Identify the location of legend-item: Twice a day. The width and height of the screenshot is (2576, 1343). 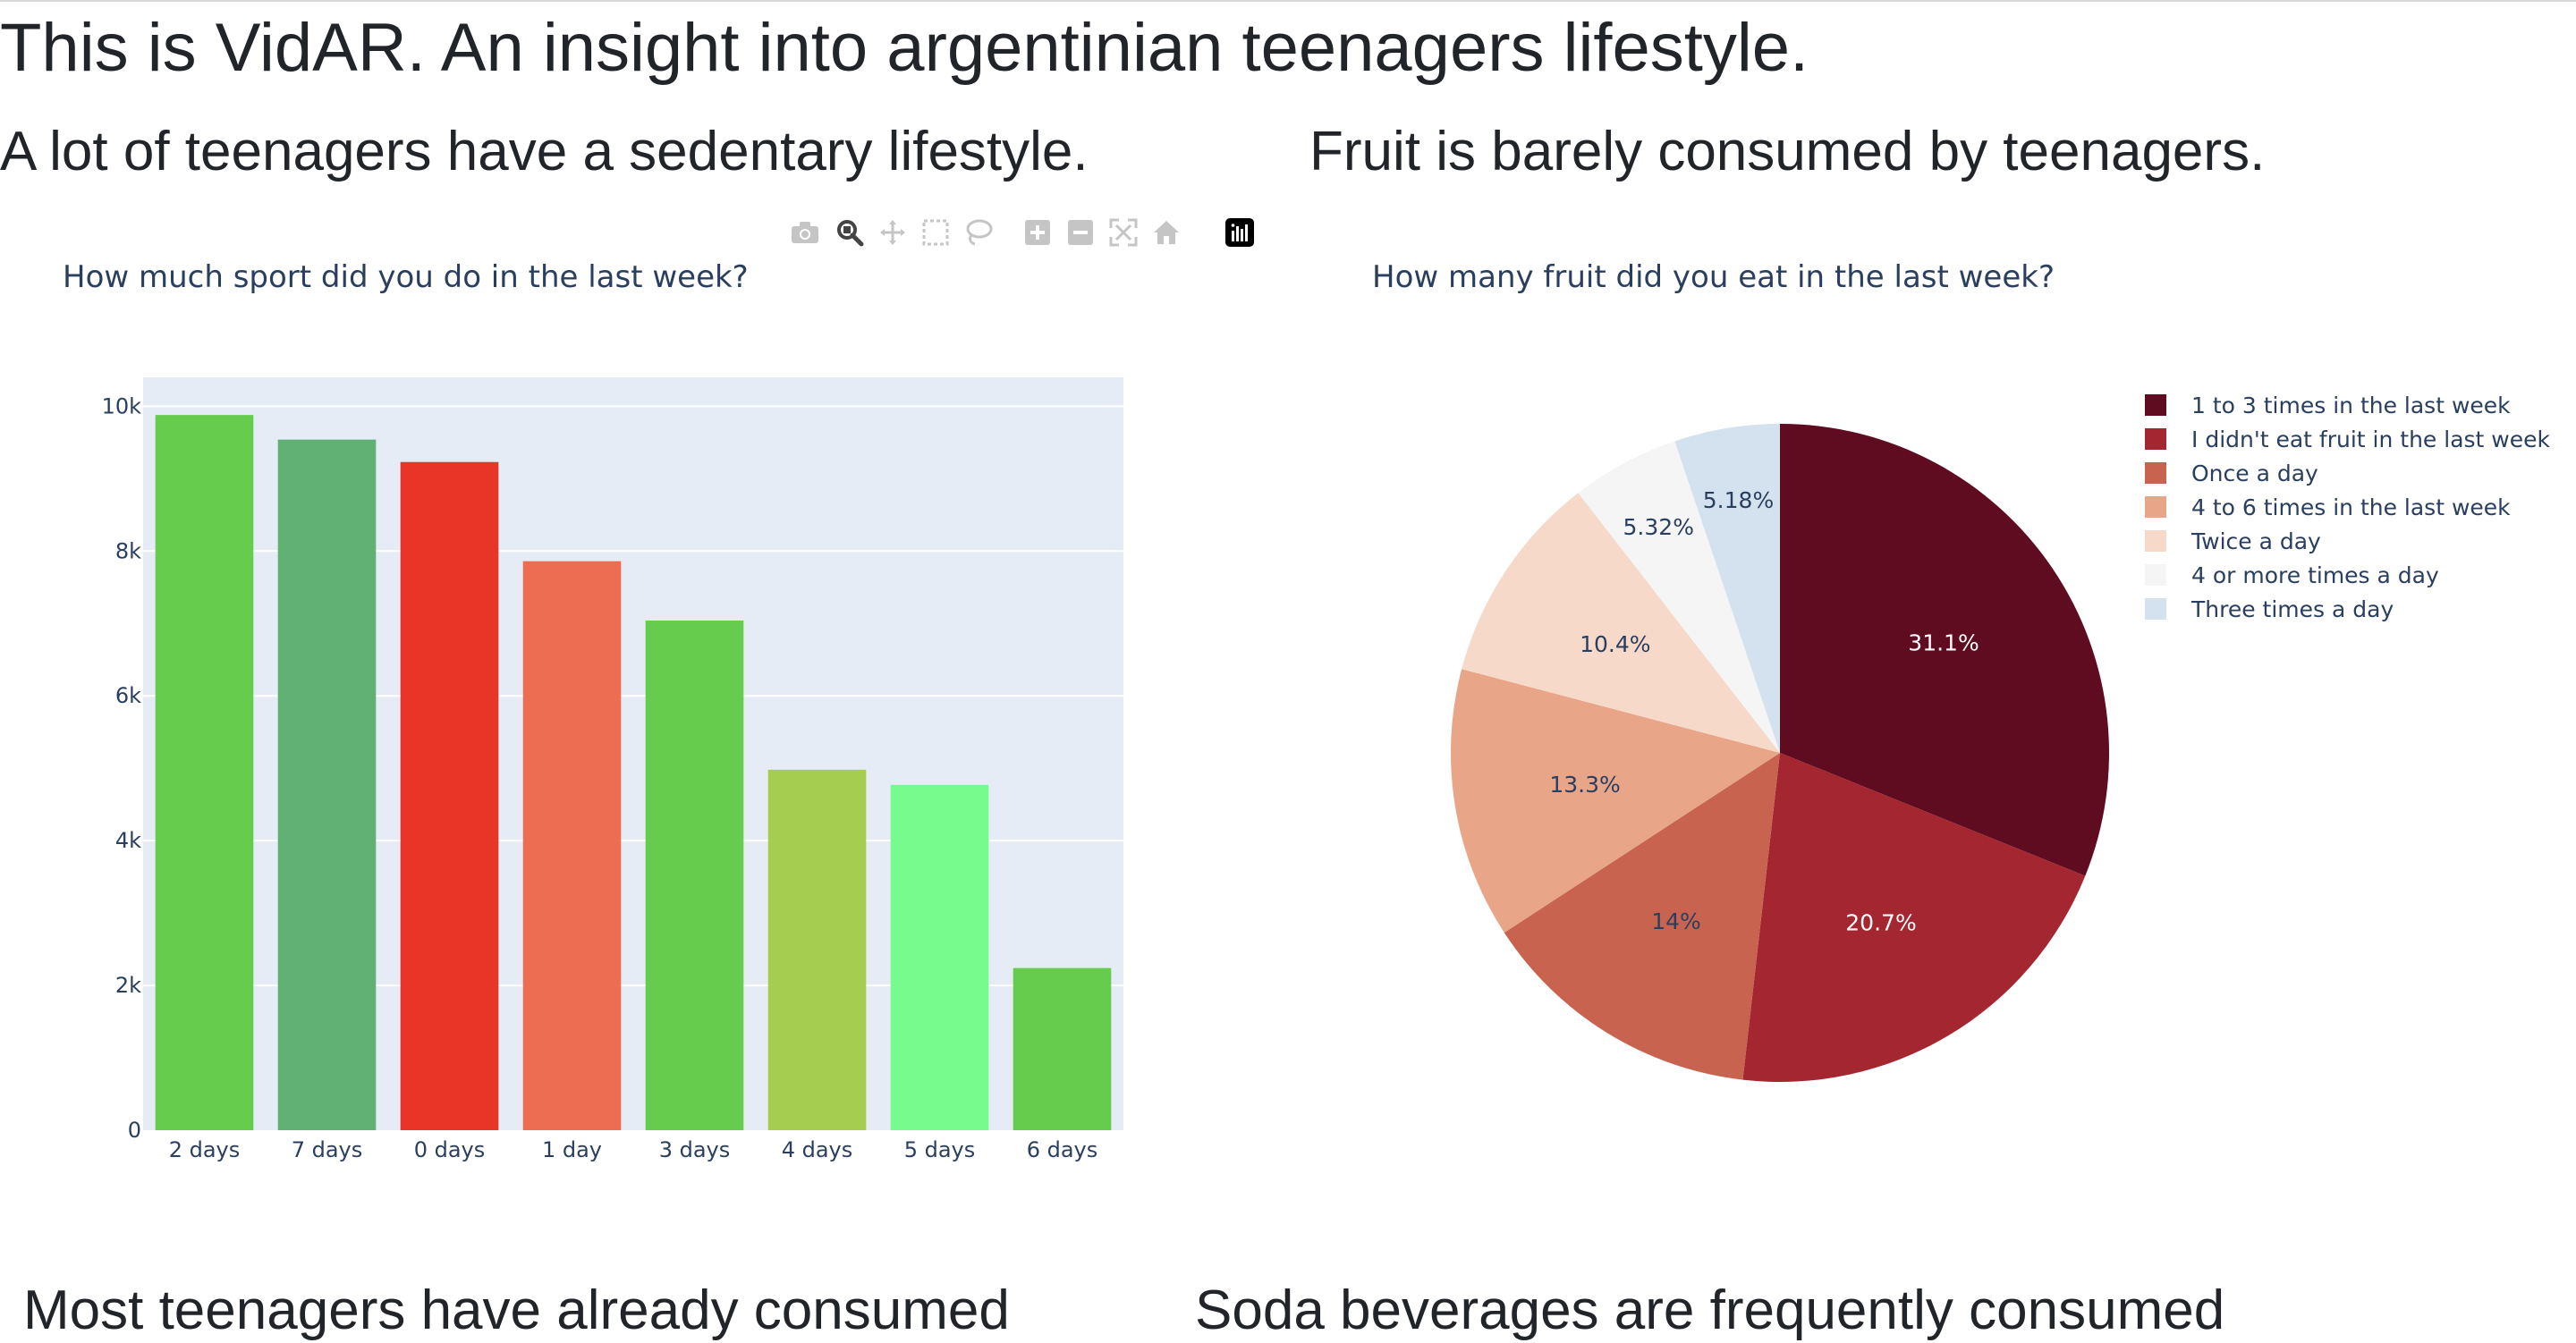
(2347, 541).